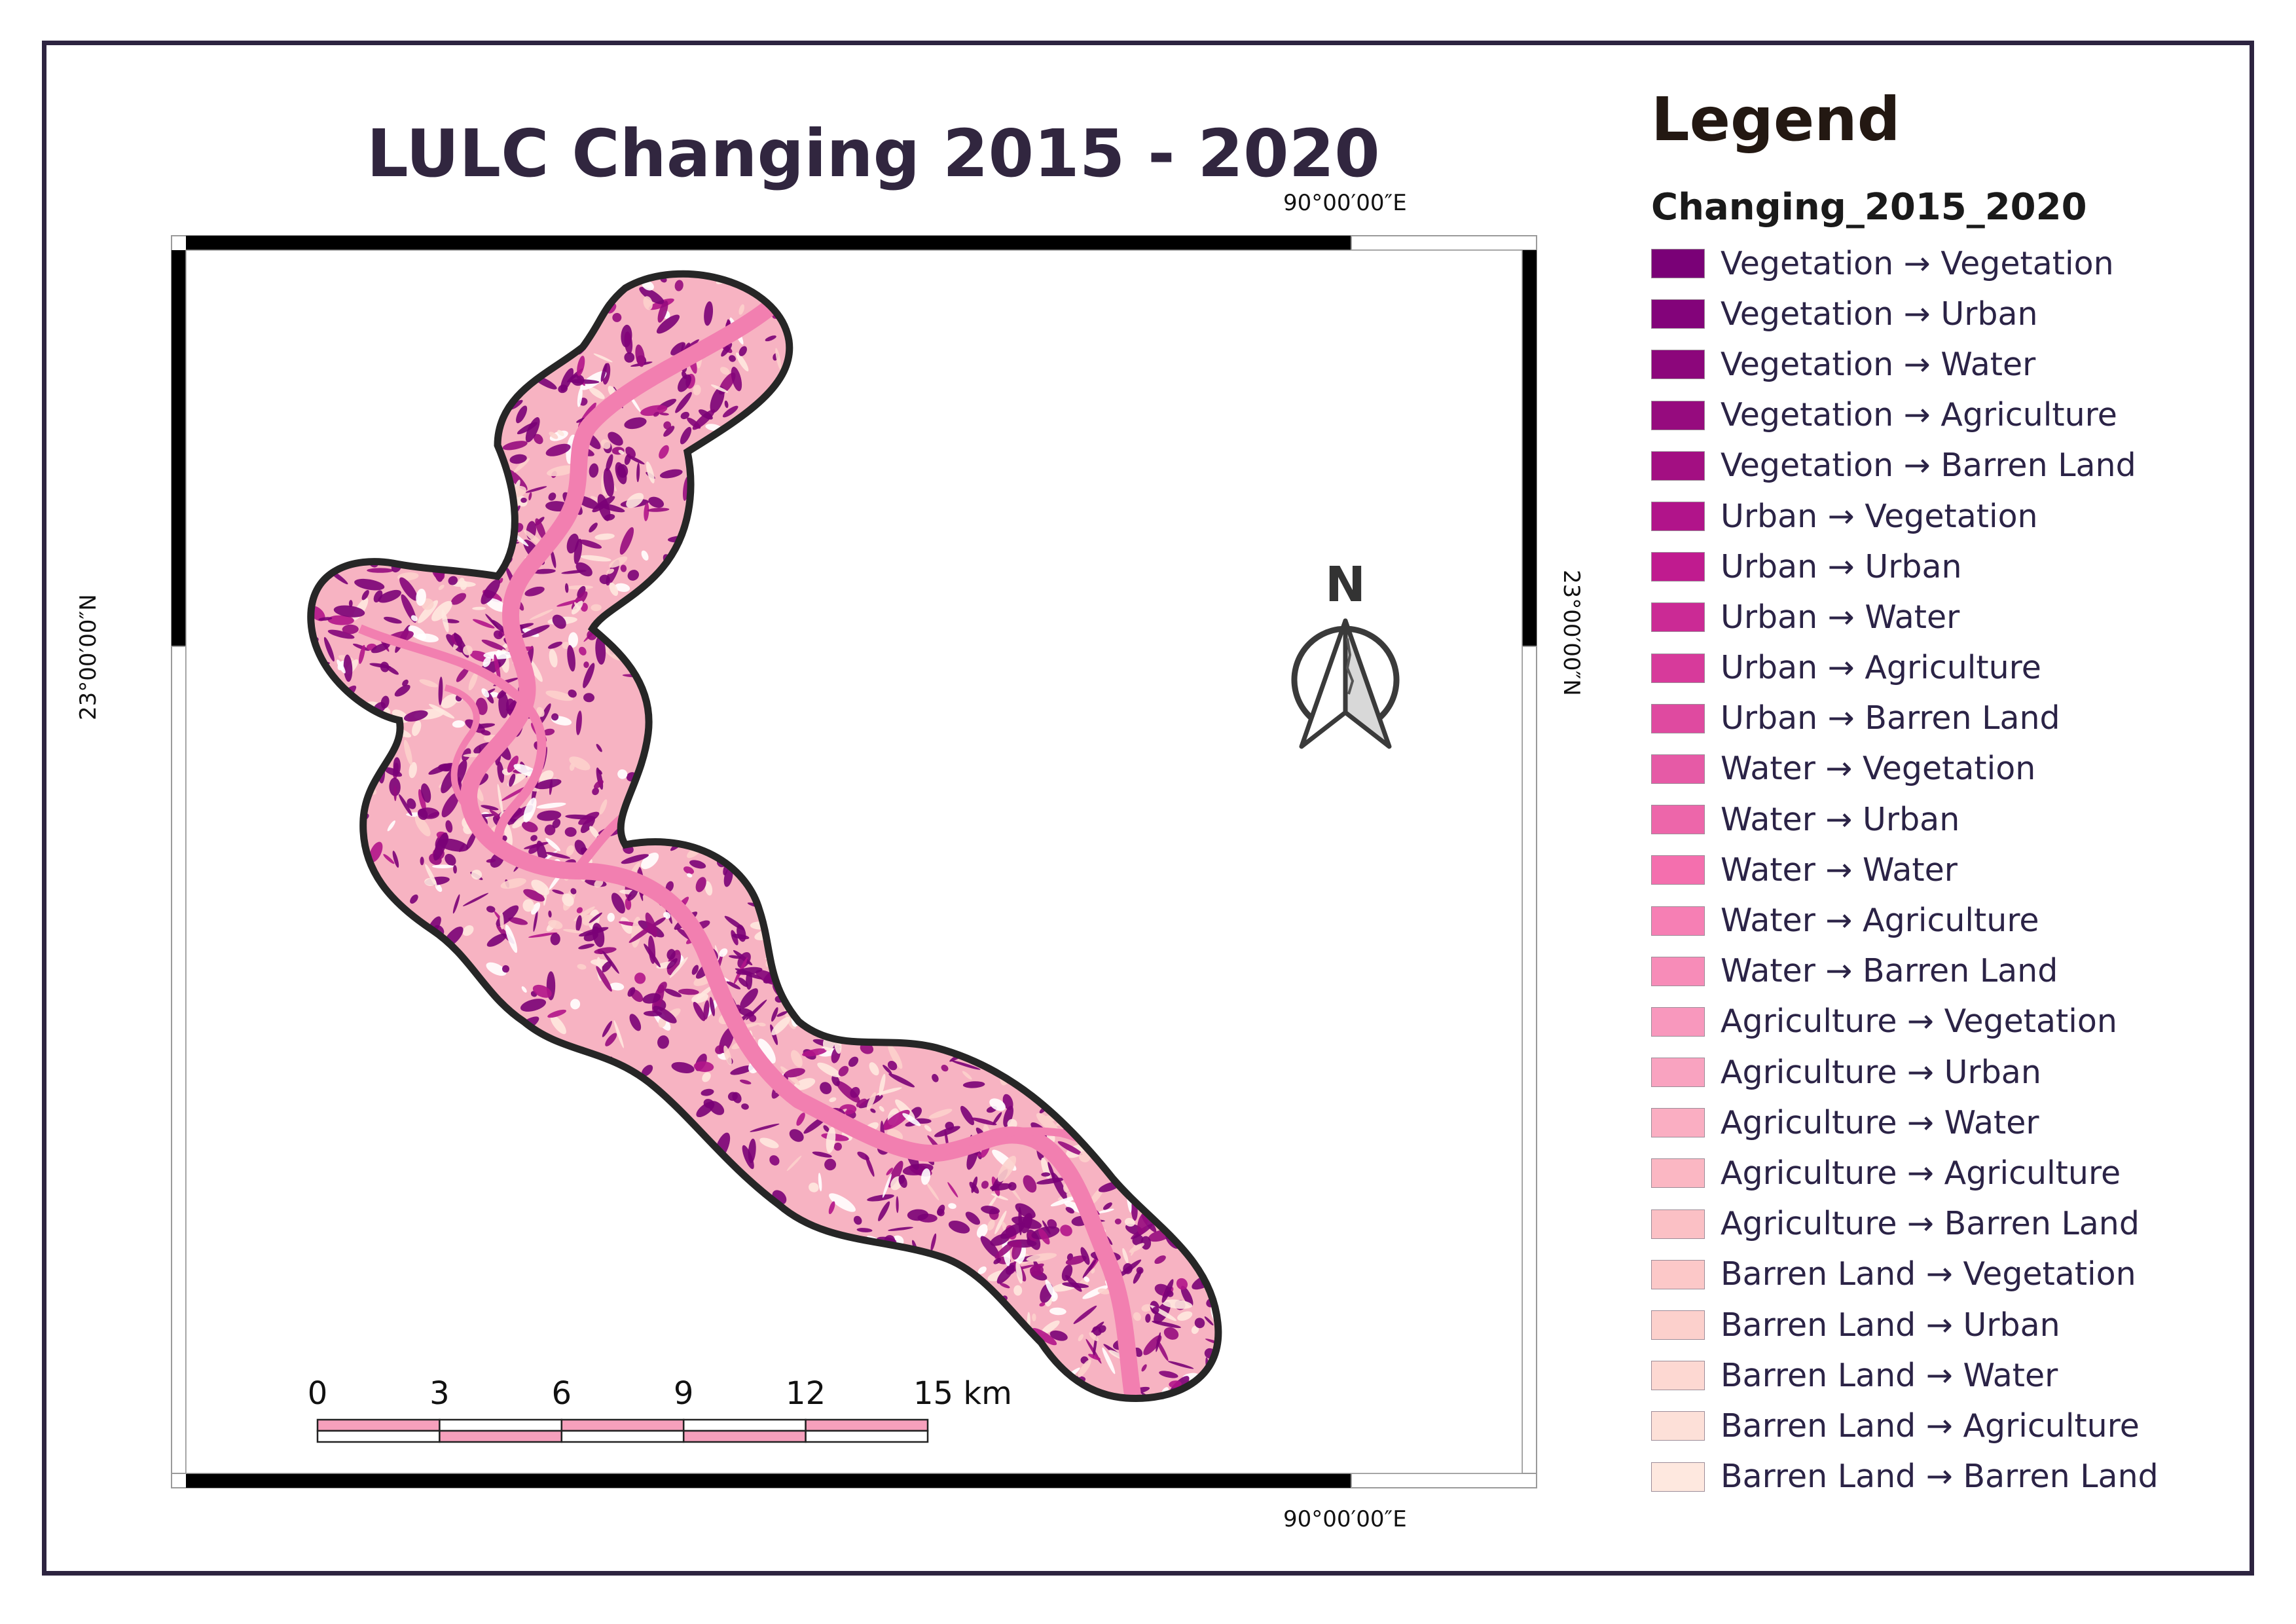 This screenshot has height=1624, width=2296. What do you see at coordinates (1879, 314) in the screenshot?
I see `legend-label: Vegetation → Urban` at bounding box center [1879, 314].